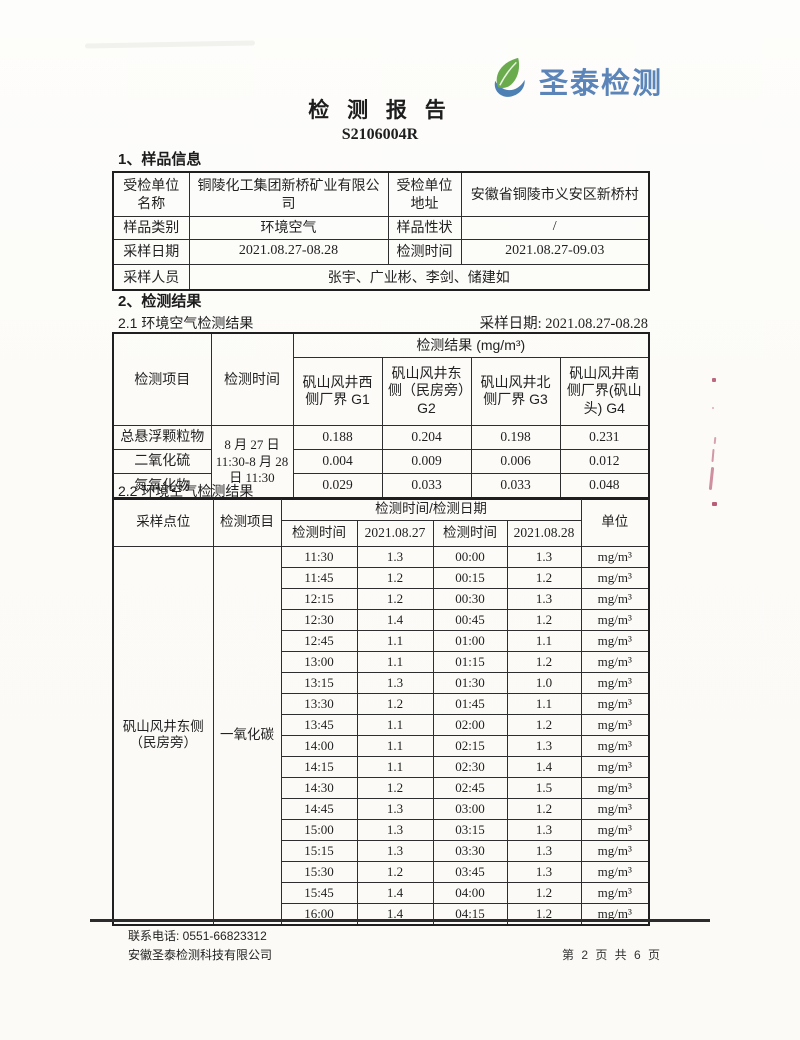 The height and width of the screenshot is (1040, 800). I want to click on time-2: 03:45, so click(470, 871).